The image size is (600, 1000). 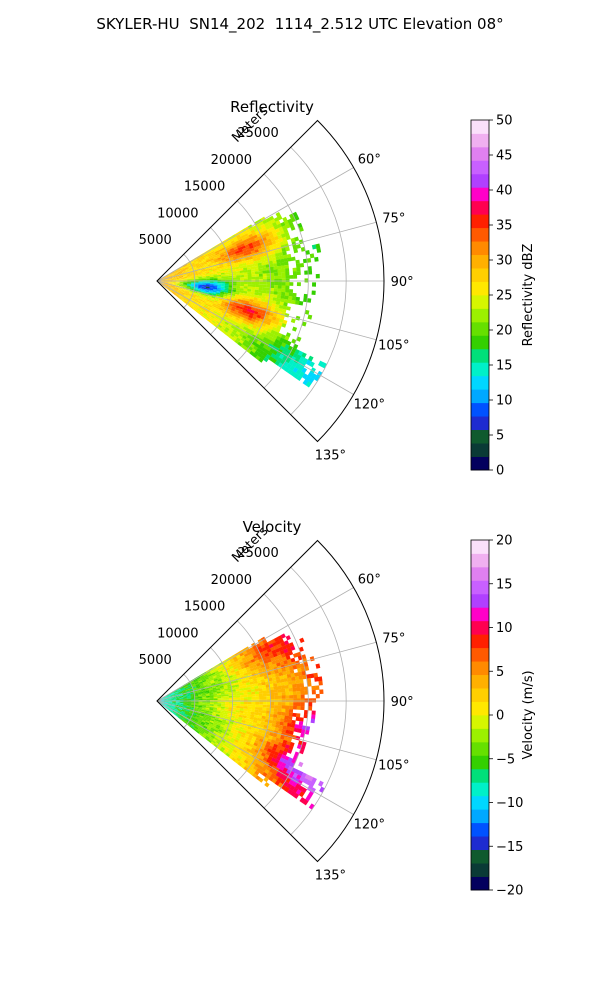 What do you see at coordinates (270, 281) in the screenshot?
I see `sector-frame` at bounding box center [270, 281].